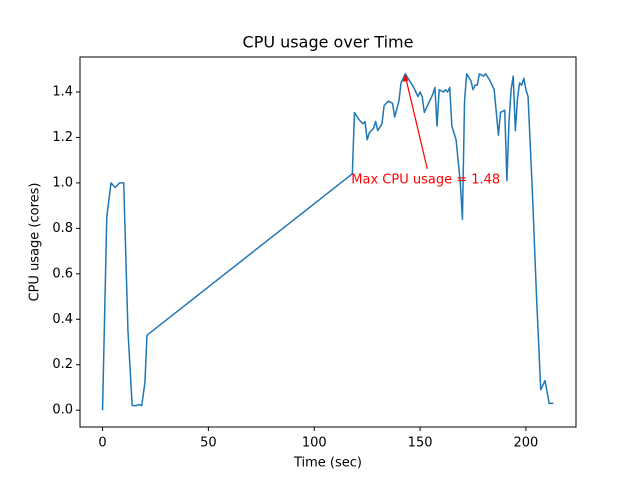 The image size is (640, 480). What do you see at coordinates (62, 182) in the screenshot?
I see `y-tick-label: 1.0` at bounding box center [62, 182].